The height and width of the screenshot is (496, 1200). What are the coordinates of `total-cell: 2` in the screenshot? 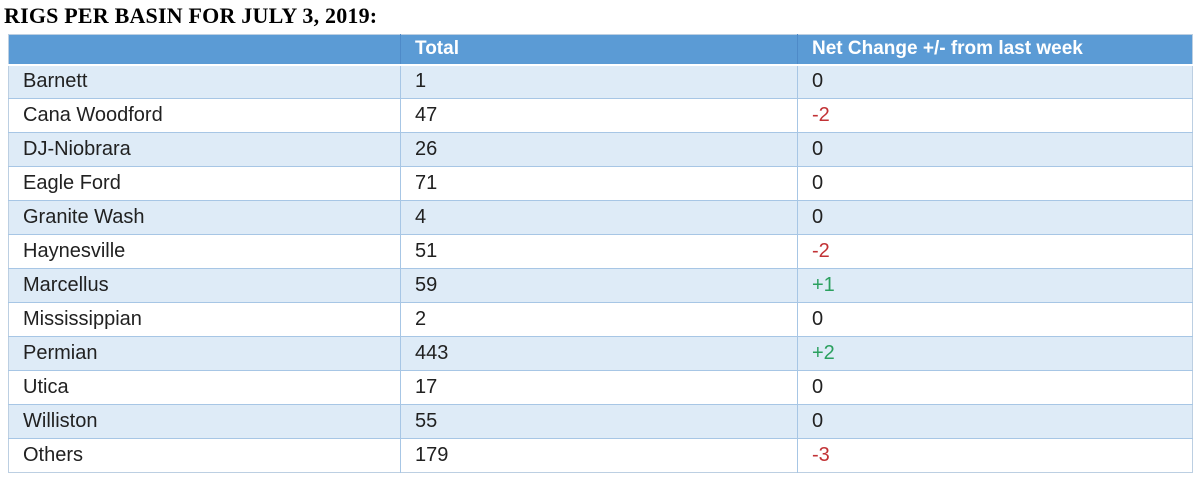 It's located at (599, 319).